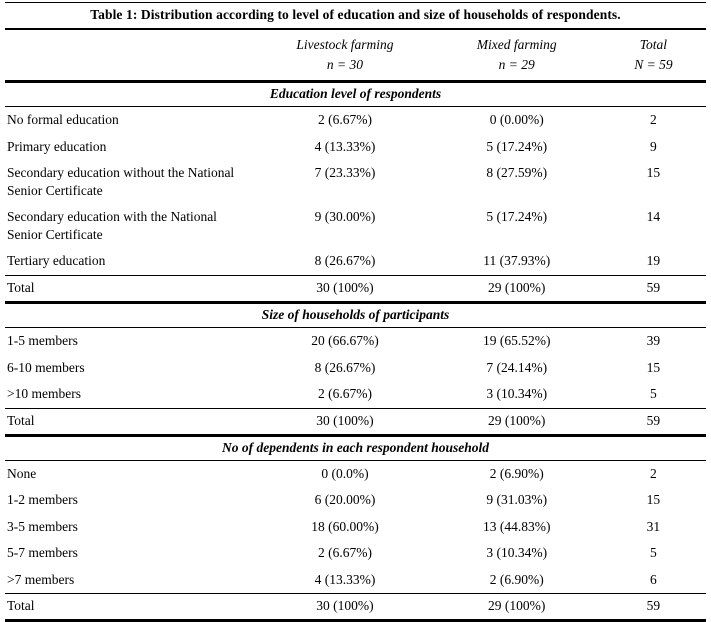 The height and width of the screenshot is (622, 711). Describe the element at coordinates (345, 526) in the screenshot. I see `cell-value: 18 (60.00%)` at that location.